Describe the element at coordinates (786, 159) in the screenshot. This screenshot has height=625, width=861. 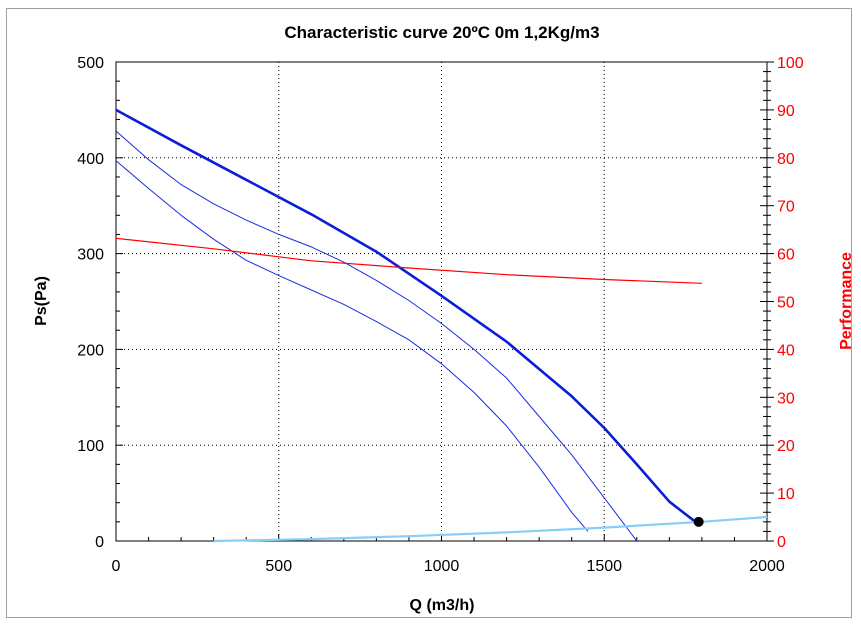
I see `y2-tick-label: 80` at that location.